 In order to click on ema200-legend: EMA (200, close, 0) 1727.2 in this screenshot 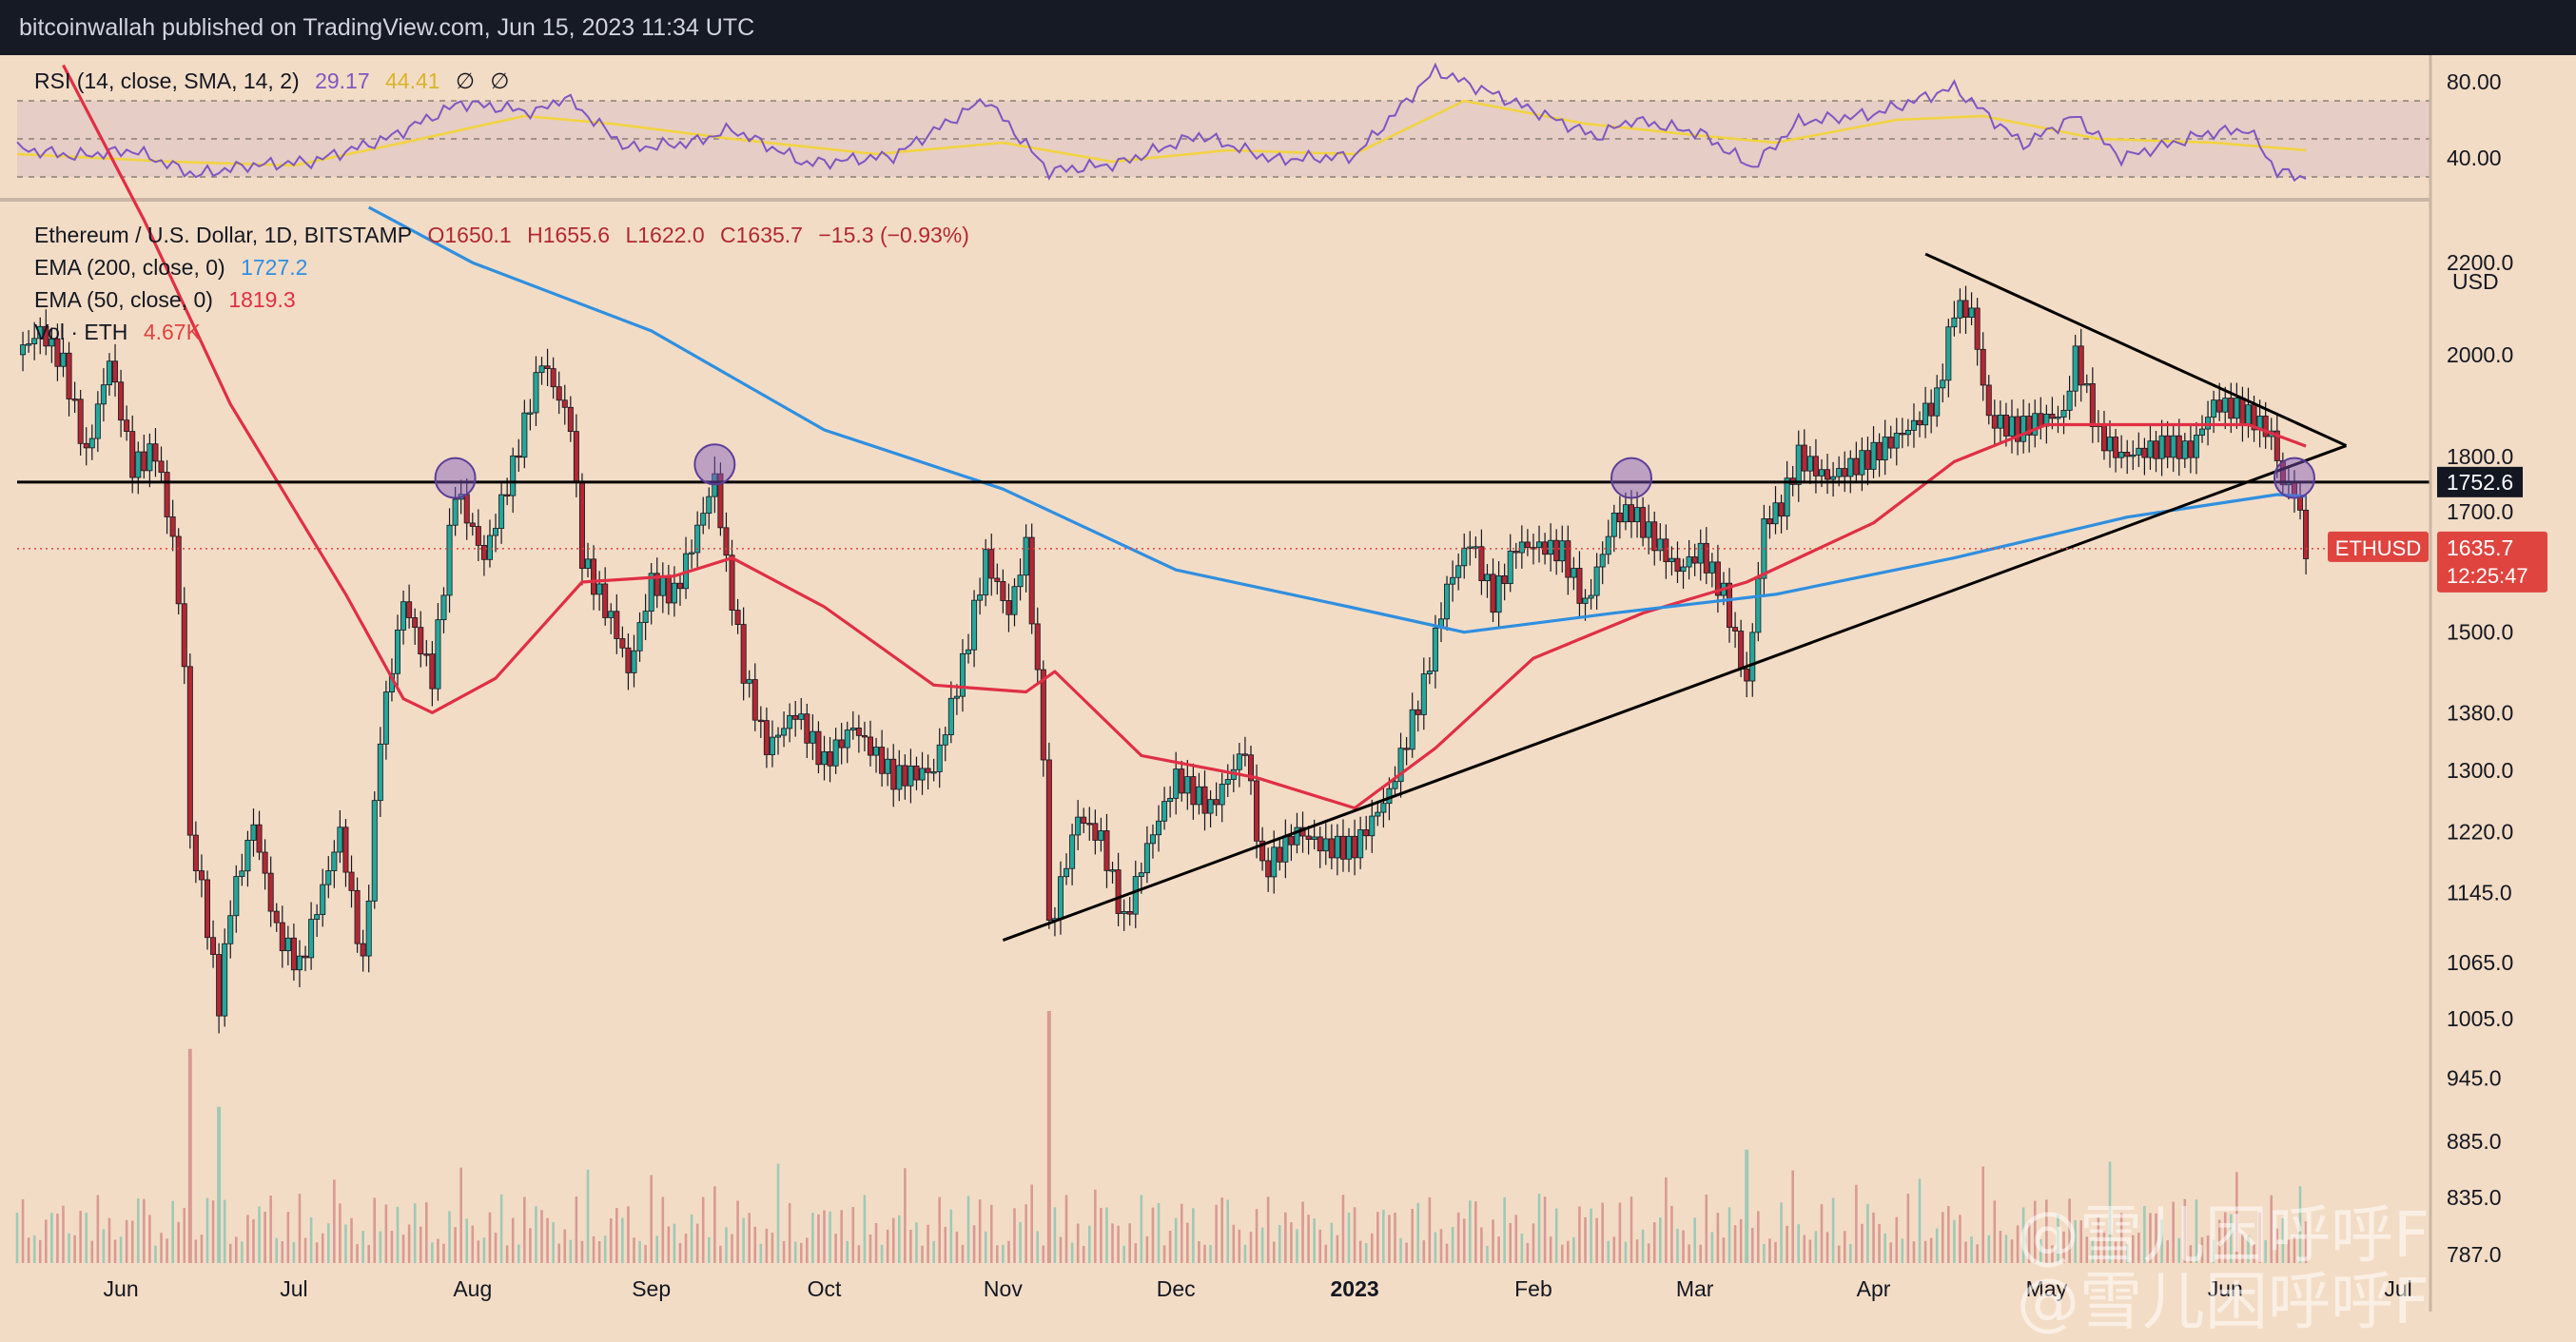, I will do `click(506, 267)`.